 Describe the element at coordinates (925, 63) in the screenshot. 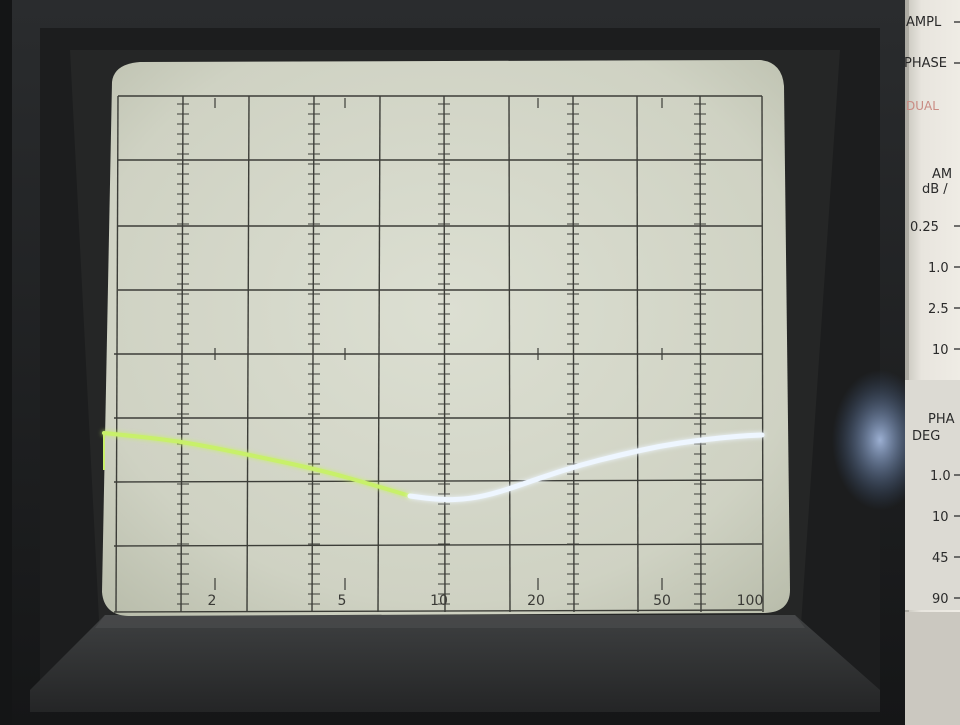

I see `panel-label-phase: PHASE` at that location.